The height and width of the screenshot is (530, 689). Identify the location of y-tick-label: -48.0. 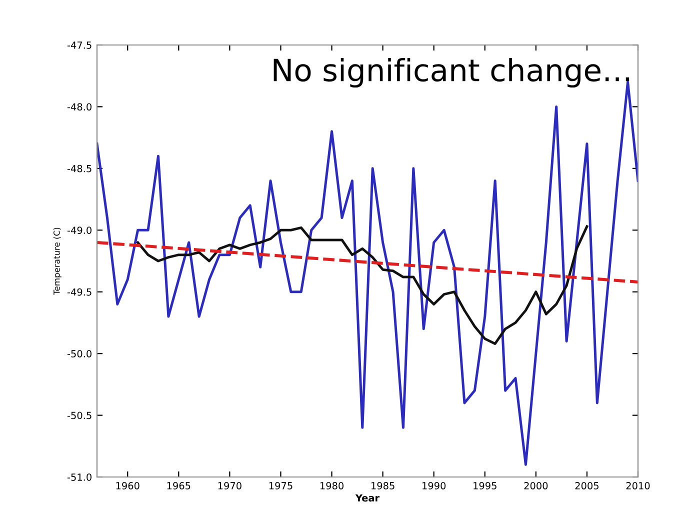
(79, 107).